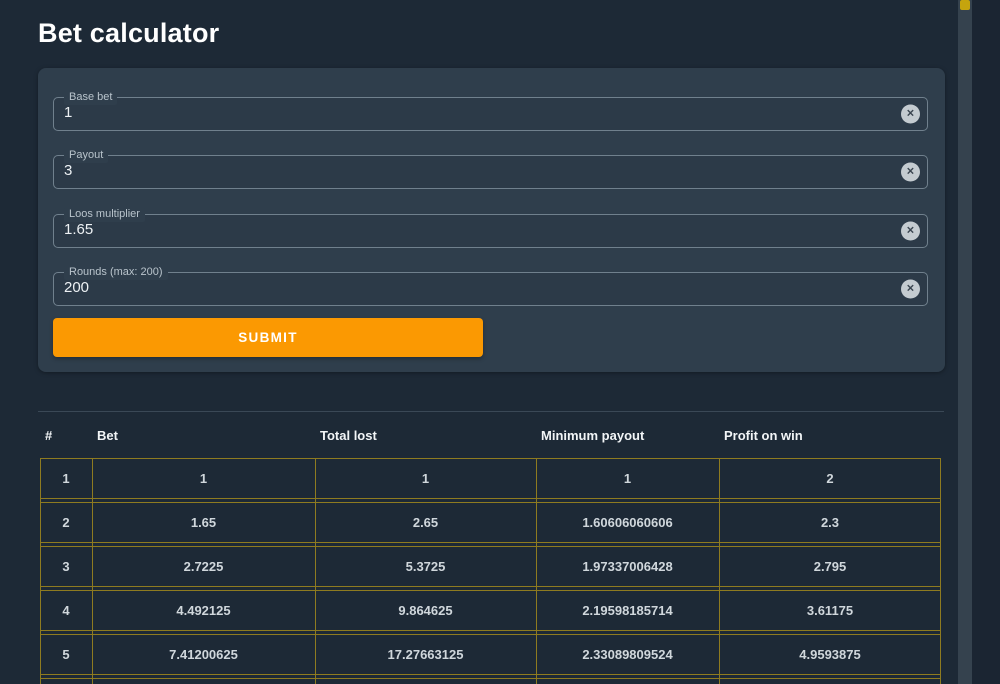 The height and width of the screenshot is (684, 1000). I want to click on cell-total-lost: 17.27663125, so click(425, 654).